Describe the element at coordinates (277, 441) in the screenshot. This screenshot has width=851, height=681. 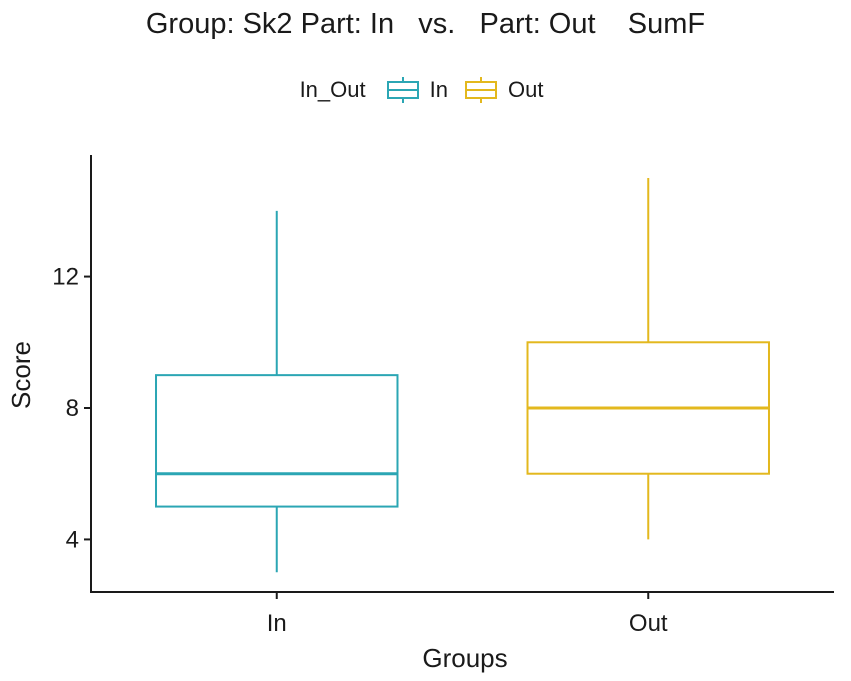
I see `iqr-box-in` at that location.